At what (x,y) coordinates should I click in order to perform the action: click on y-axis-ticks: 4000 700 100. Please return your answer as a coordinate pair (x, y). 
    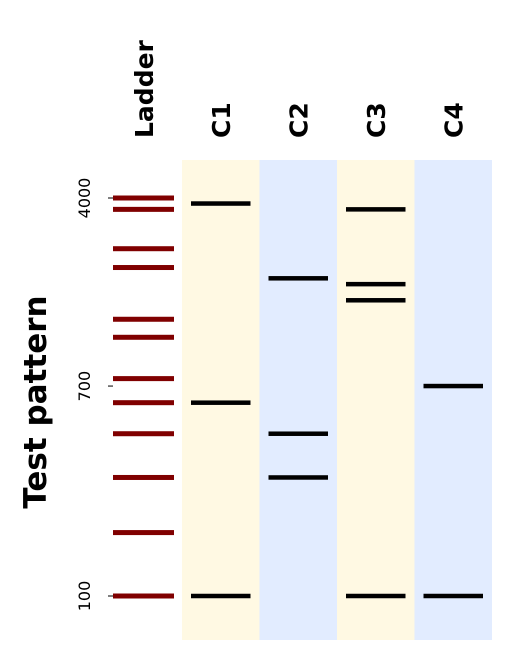
    Looking at the image, I should click on (94, 395).